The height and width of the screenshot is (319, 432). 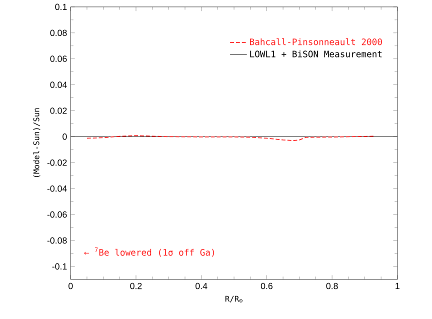 I want to click on x-tick-label: 1, so click(x=398, y=286).